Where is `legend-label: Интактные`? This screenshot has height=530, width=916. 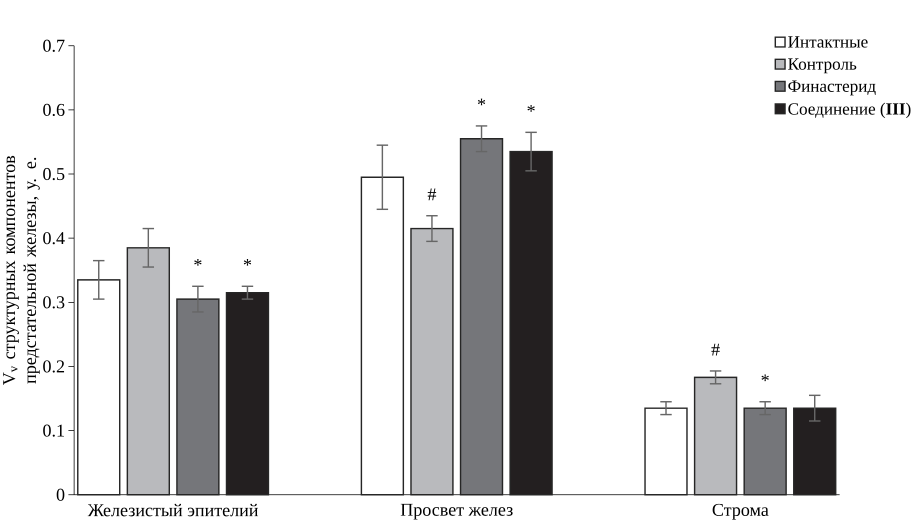 legend-label: Интактные is located at coordinates (828, 42).